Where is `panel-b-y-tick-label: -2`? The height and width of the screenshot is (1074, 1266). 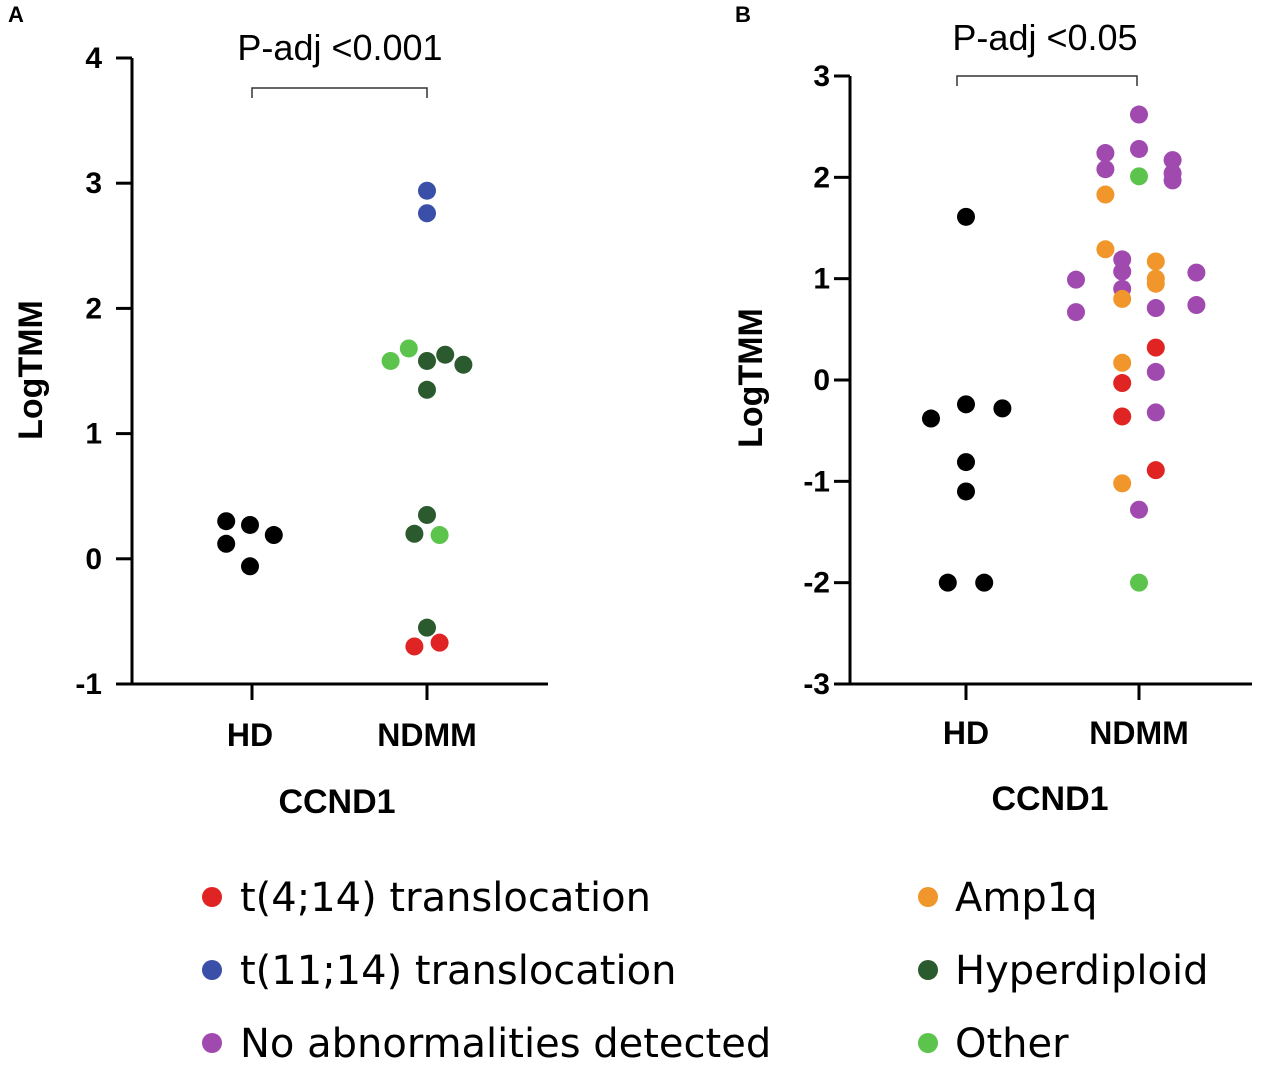
panel-b-y-tick-label: -2 is located at coordinates (816, 583).